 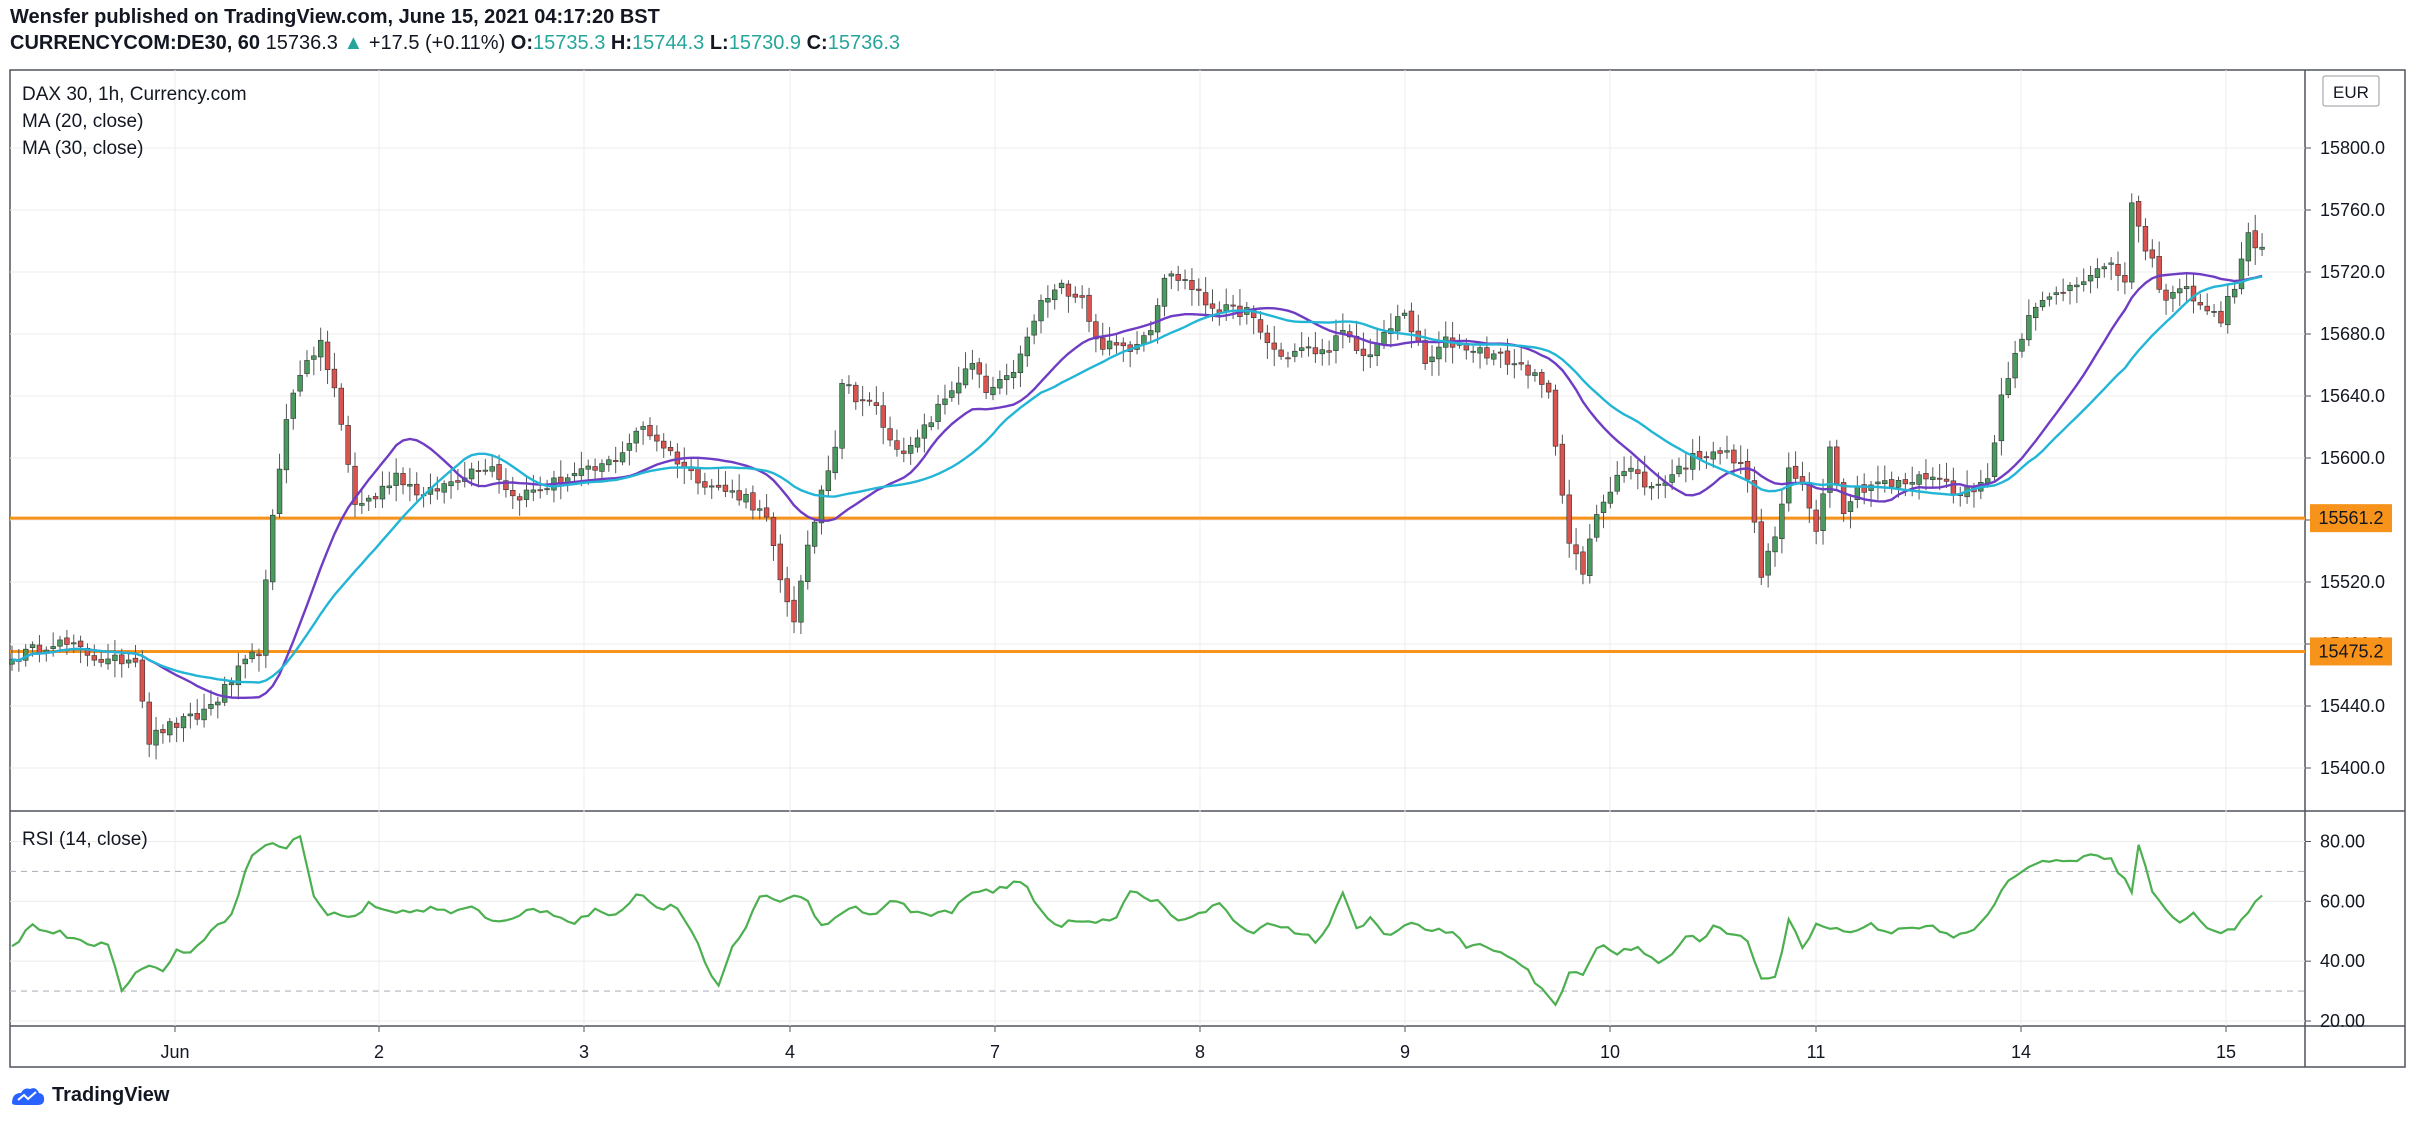 I want to click on rsi-axis: 20.00 40.00 60.00 80.00, so click(x=2335, y=931).